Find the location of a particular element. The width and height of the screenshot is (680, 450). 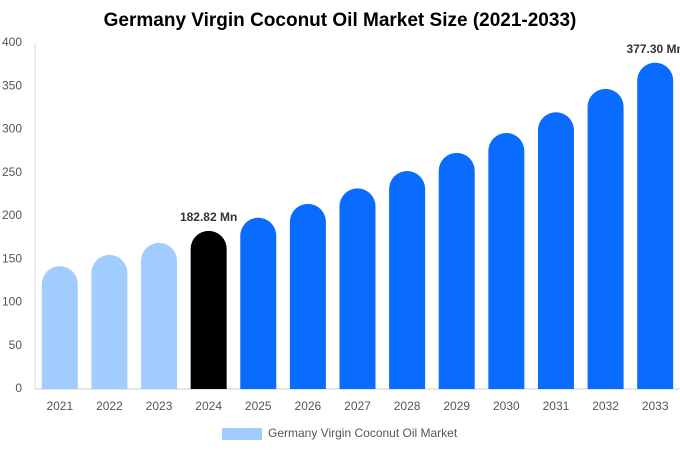

x-tick-label: 2024 is located at coordinates (208, 406).